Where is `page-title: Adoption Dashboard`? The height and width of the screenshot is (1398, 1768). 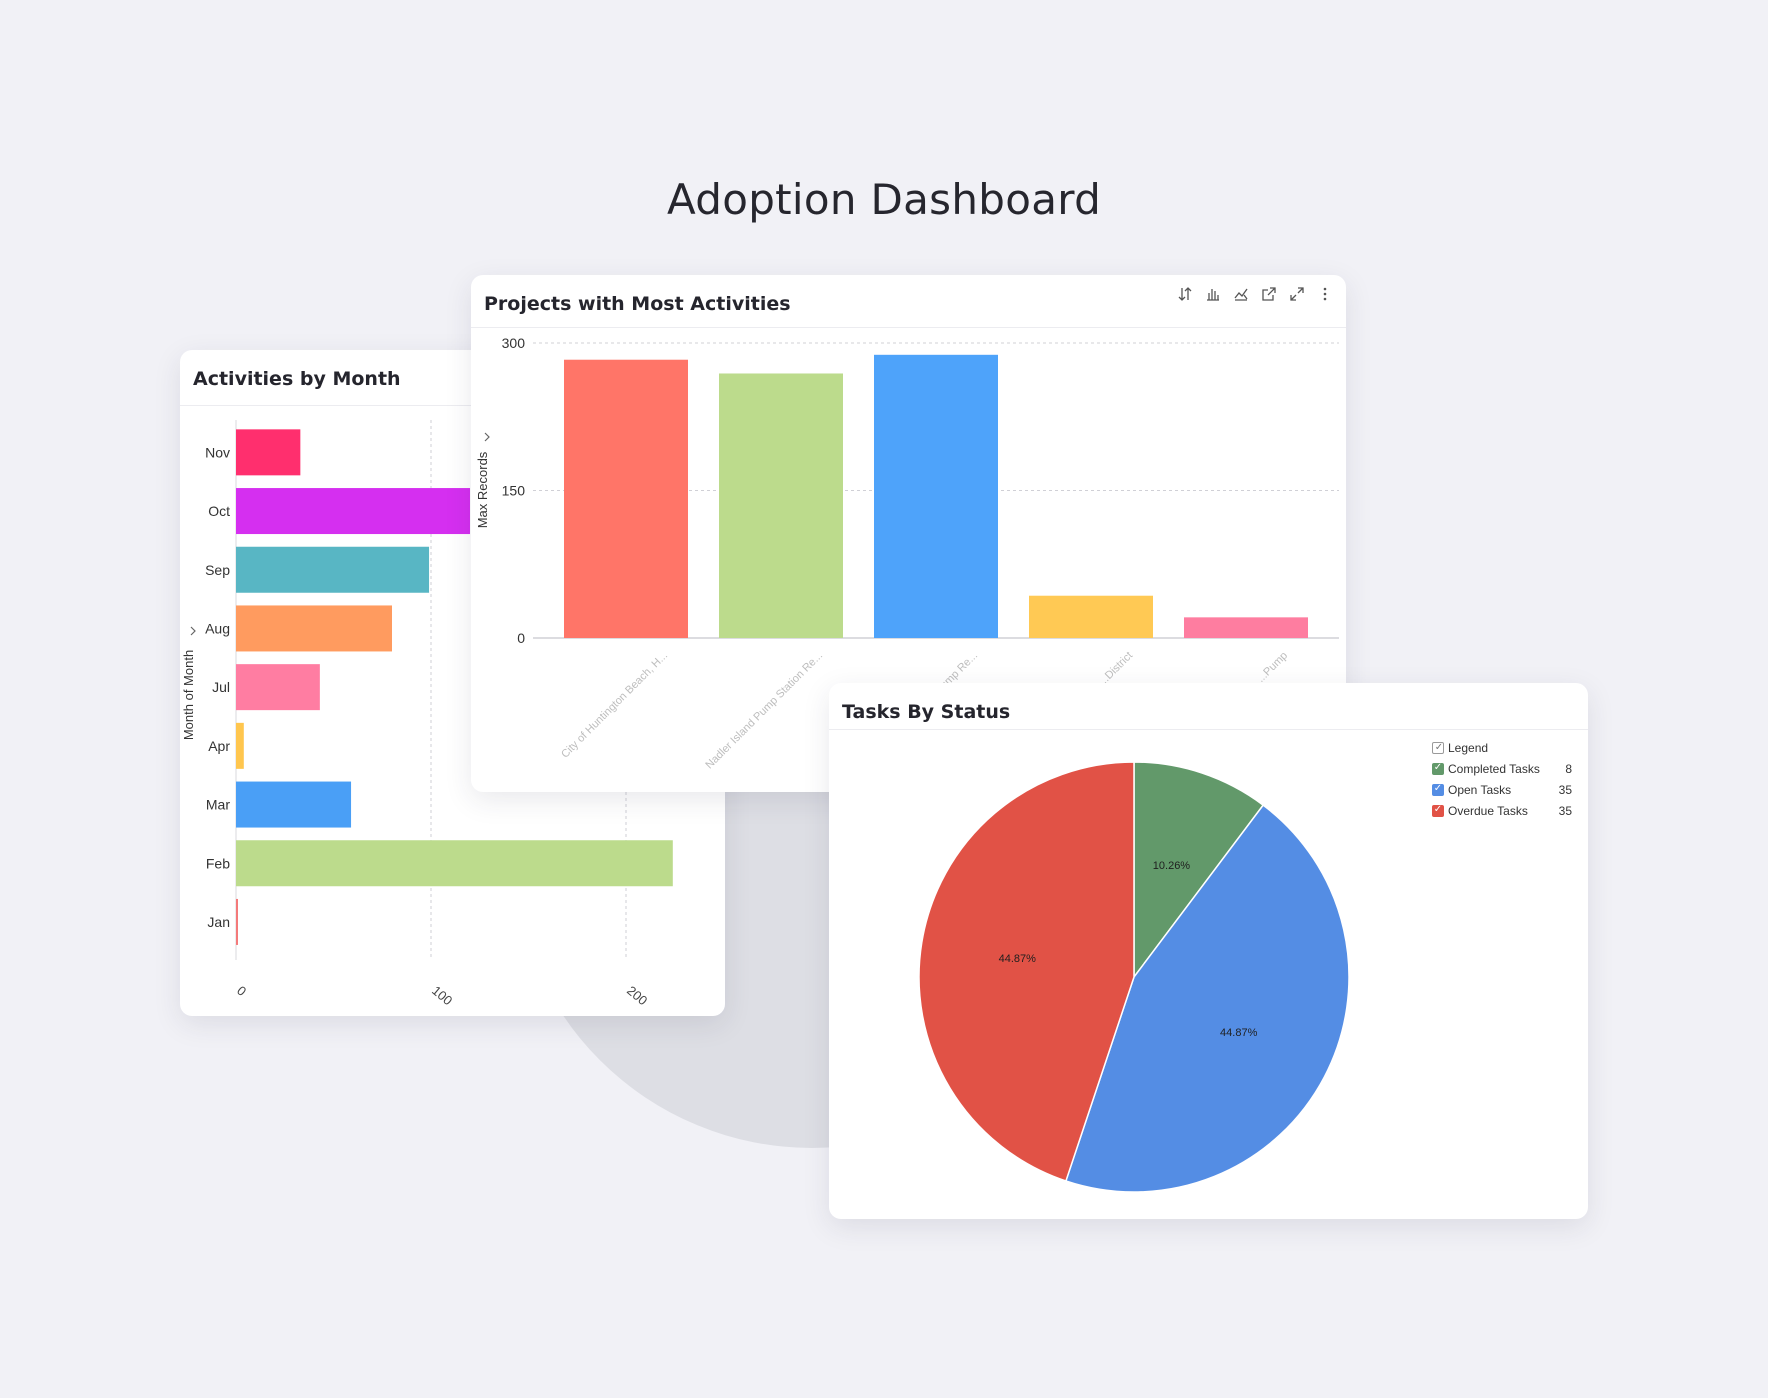
page-title: Adoption Dashboard is located at coordinates (884, 199).